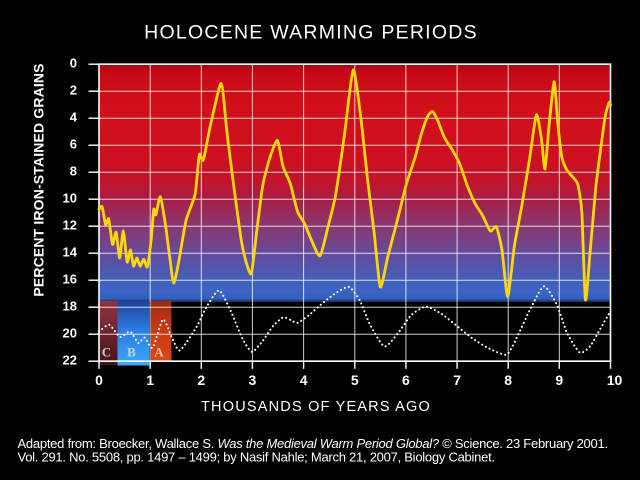 The image size is (640, 480). I want to click on svg-text: 16, so click(70, 279).